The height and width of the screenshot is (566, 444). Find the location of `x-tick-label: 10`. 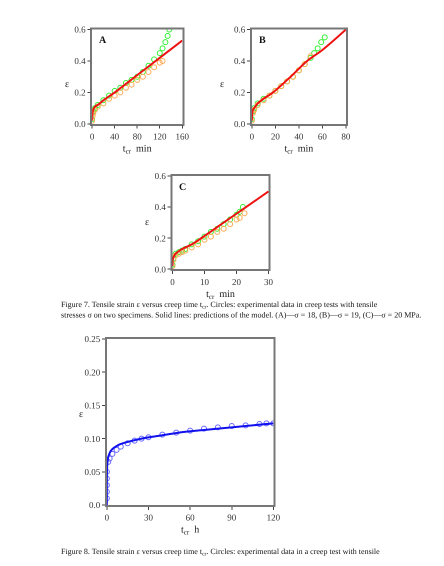

x-tick-label: 10 is located at coordinates (205, 281).